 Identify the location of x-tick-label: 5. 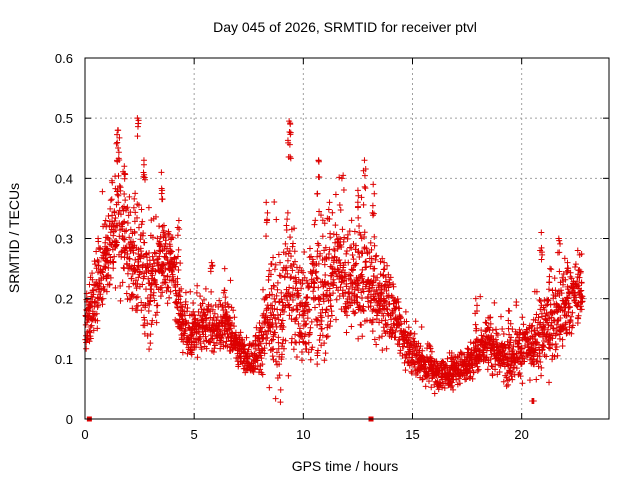
(194, 434).